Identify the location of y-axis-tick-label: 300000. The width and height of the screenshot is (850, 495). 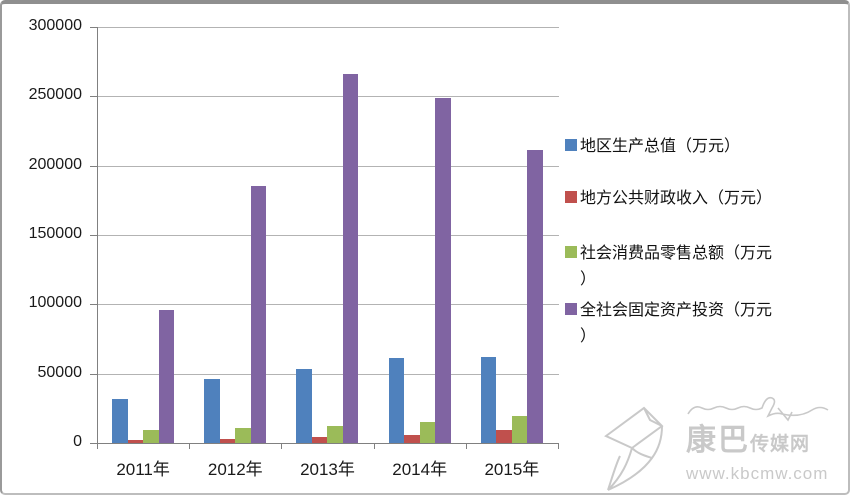
(55, 25).